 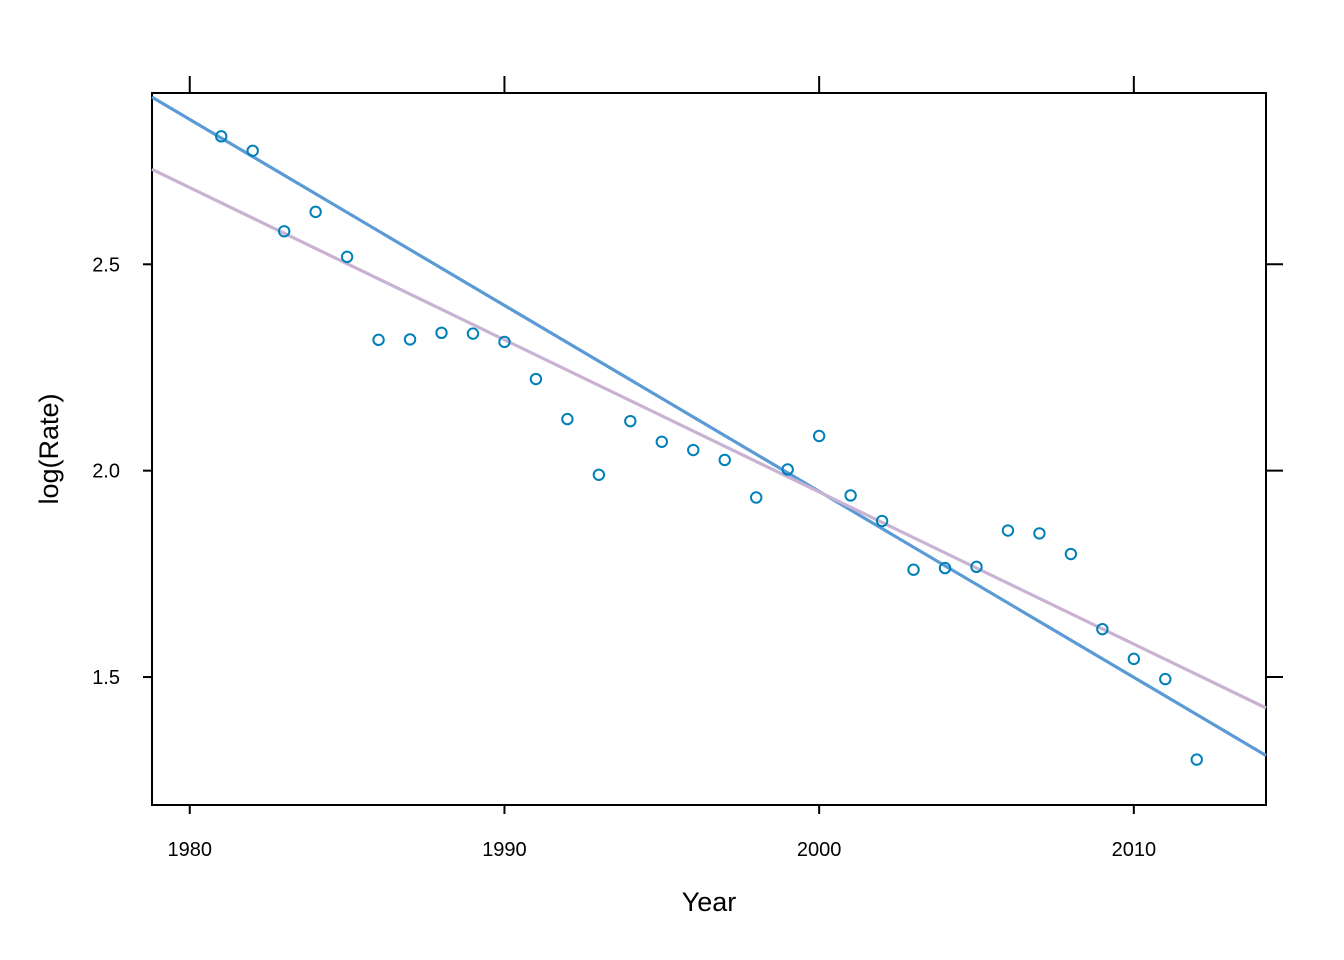 What do you see at coordinates (819, 850) in the screenshot?
I see `x-tick-label: 2000` at bounding box center [819, 850].